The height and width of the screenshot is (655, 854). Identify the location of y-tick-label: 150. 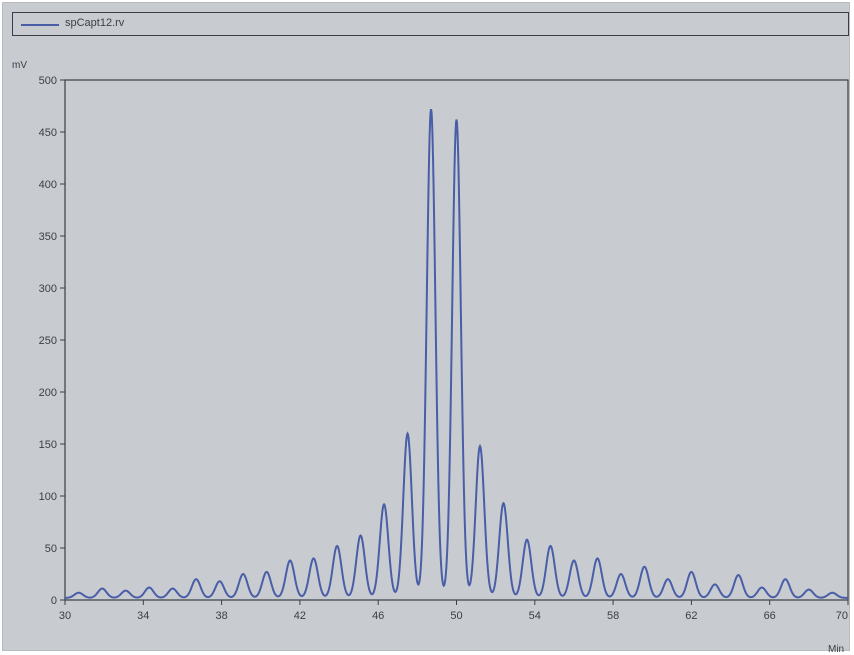
(48, 445).